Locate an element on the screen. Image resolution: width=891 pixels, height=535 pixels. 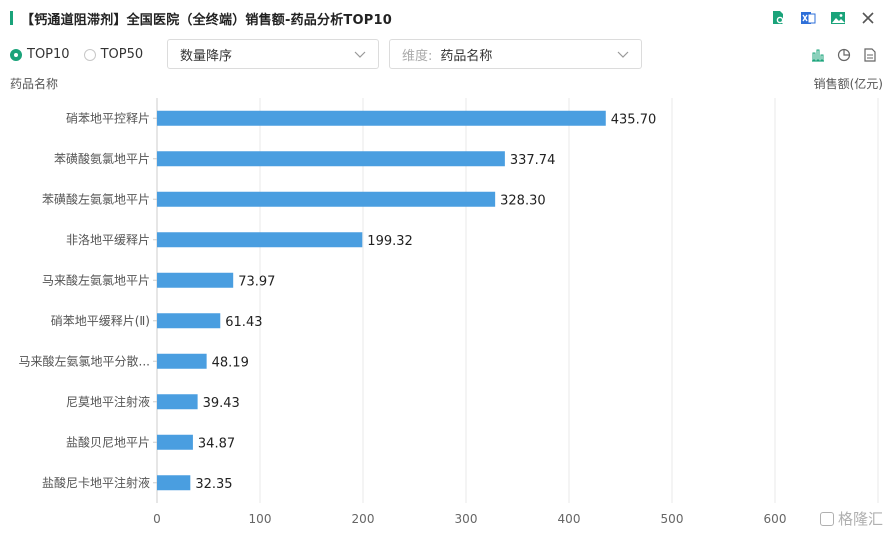
x-tick-label: 500 is located at coordinates (672, 519).